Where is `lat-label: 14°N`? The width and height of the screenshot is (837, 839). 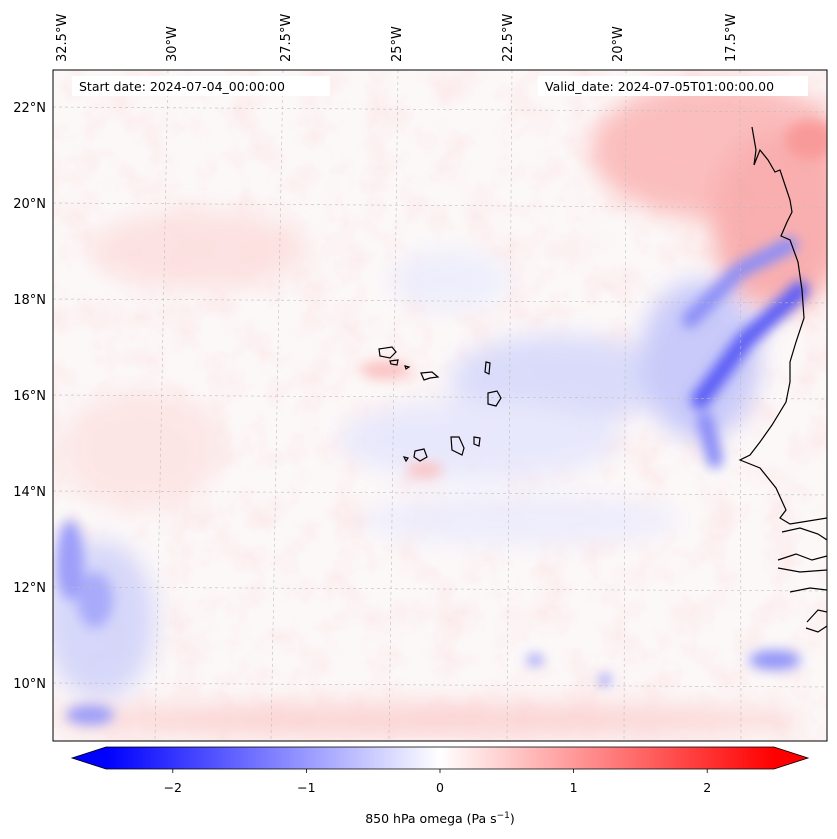
lat-label: 14°N is located at coordinates (29, 492).